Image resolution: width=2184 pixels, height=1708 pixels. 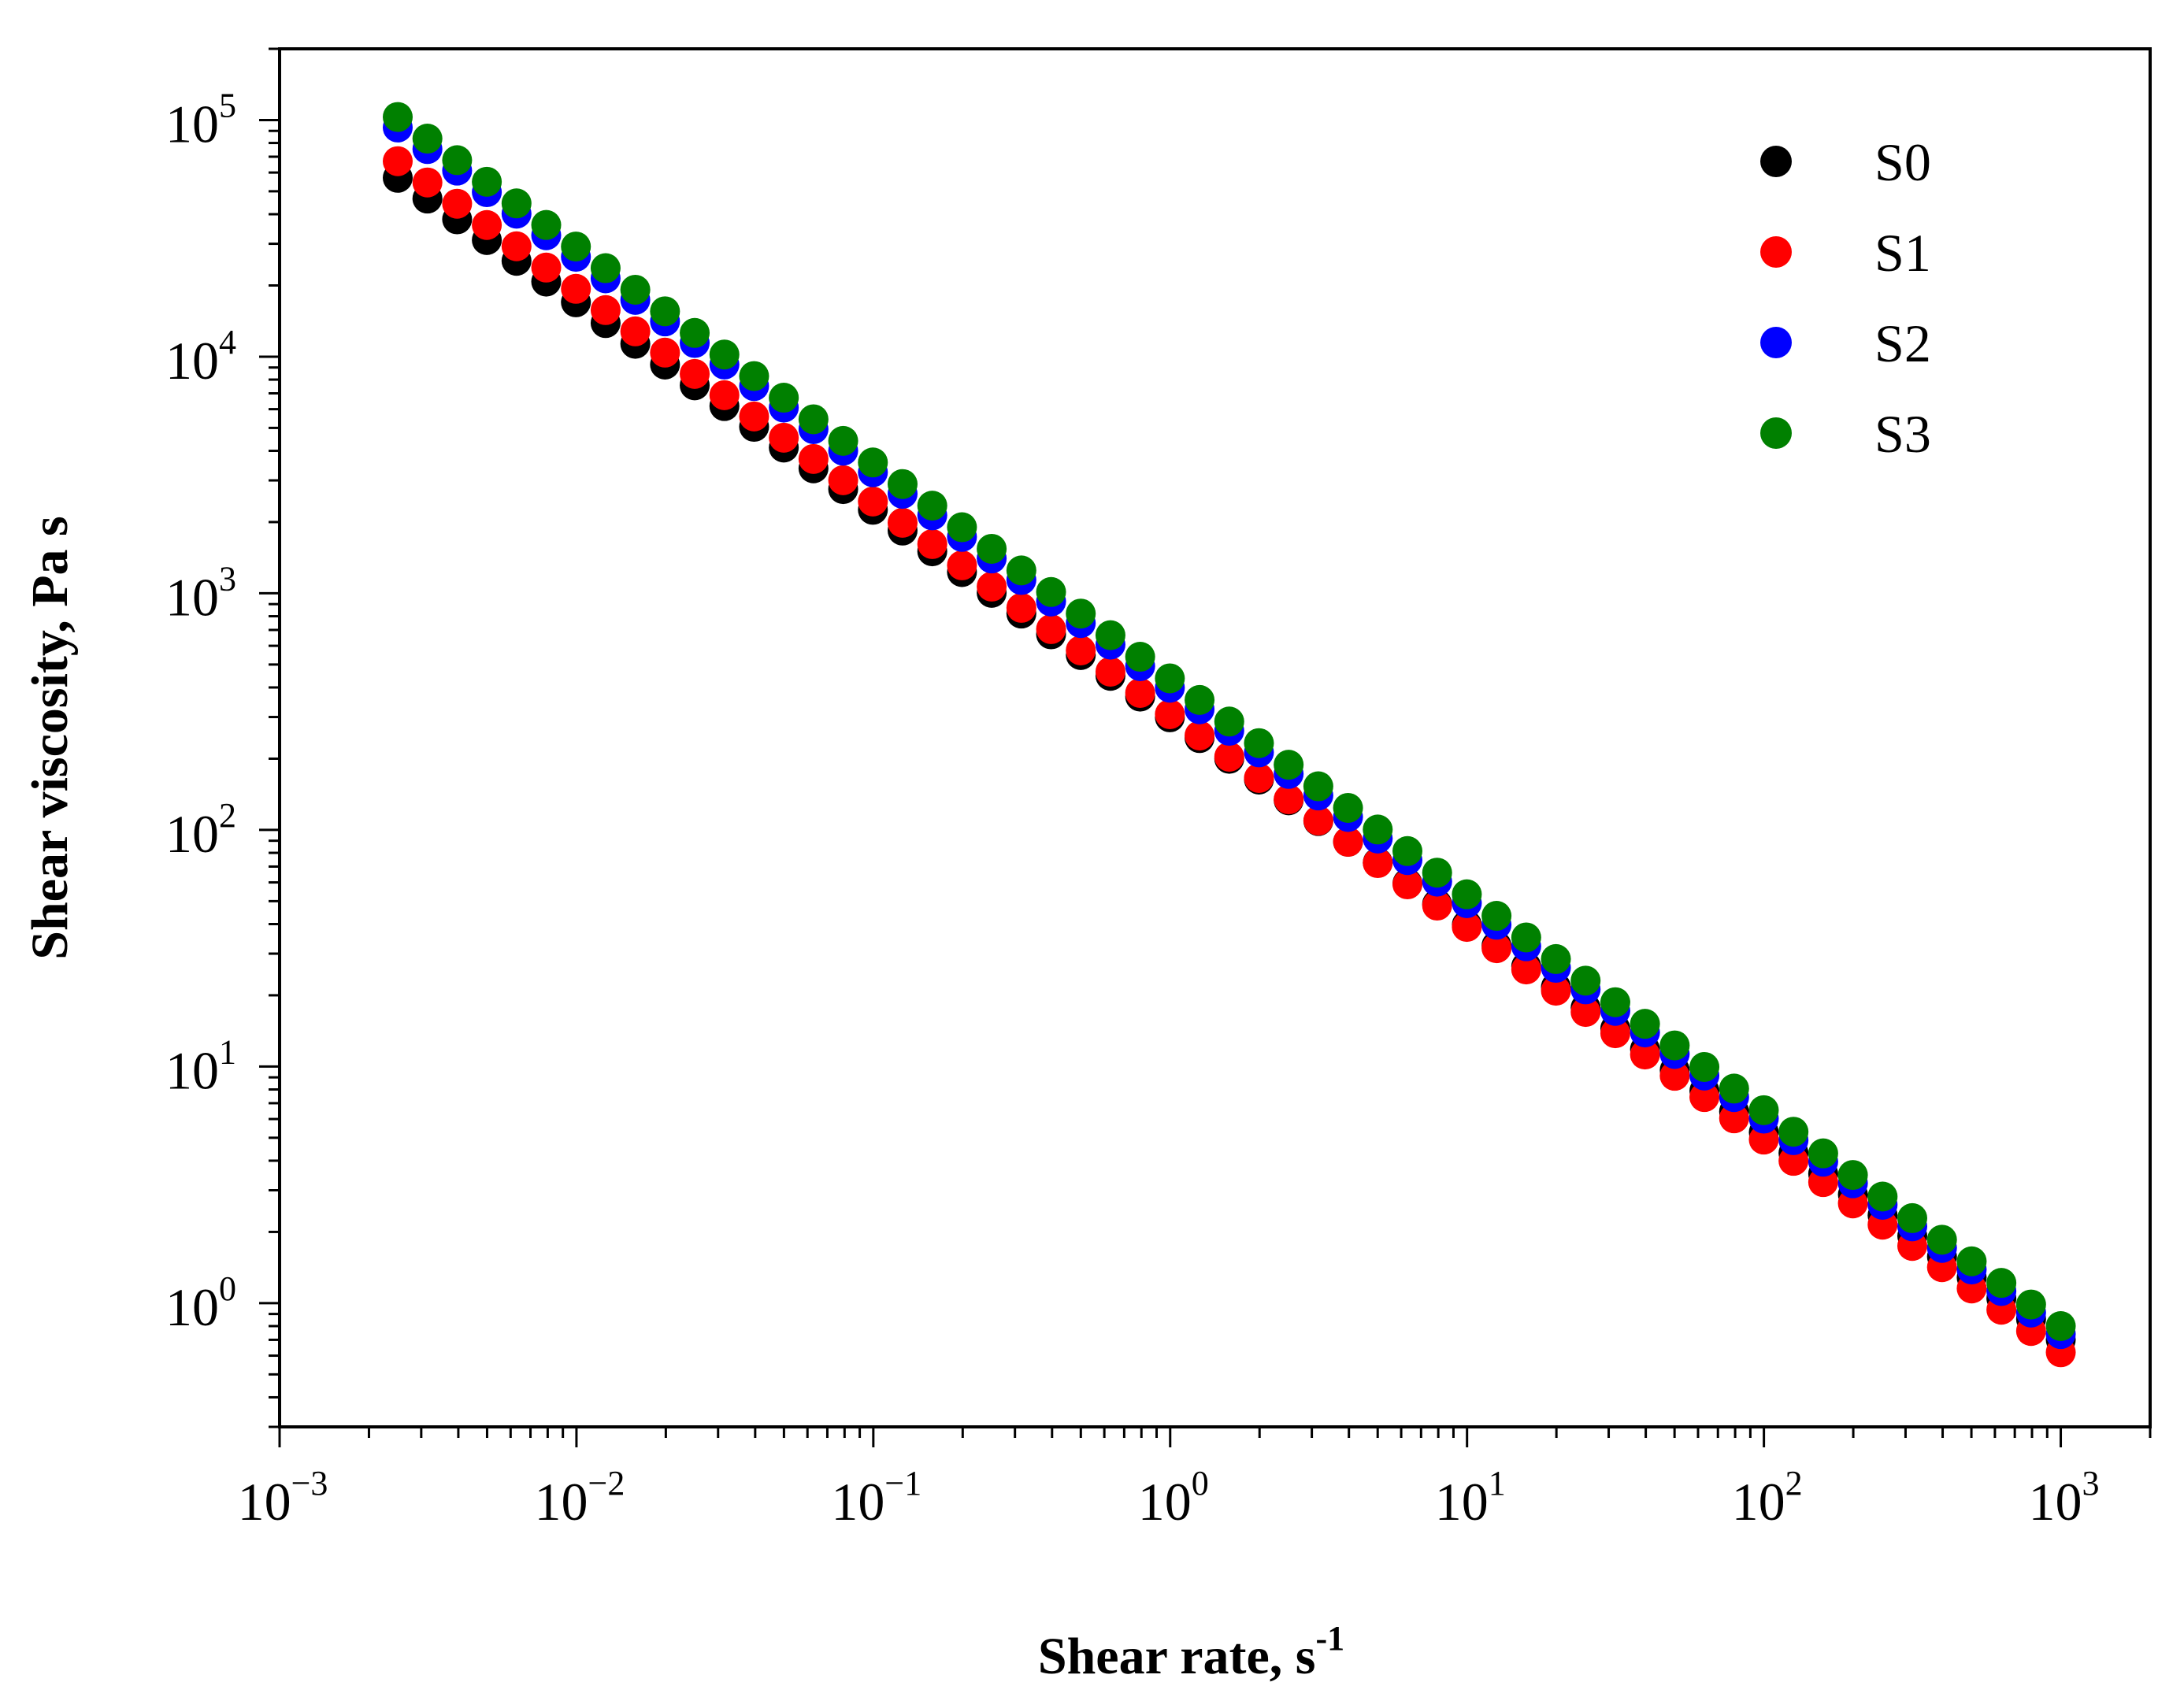 What do you see at coordinates (227, 105) in the screenshot?
I see `y-tick-exponent: 5` at bounding box center [227, 105].